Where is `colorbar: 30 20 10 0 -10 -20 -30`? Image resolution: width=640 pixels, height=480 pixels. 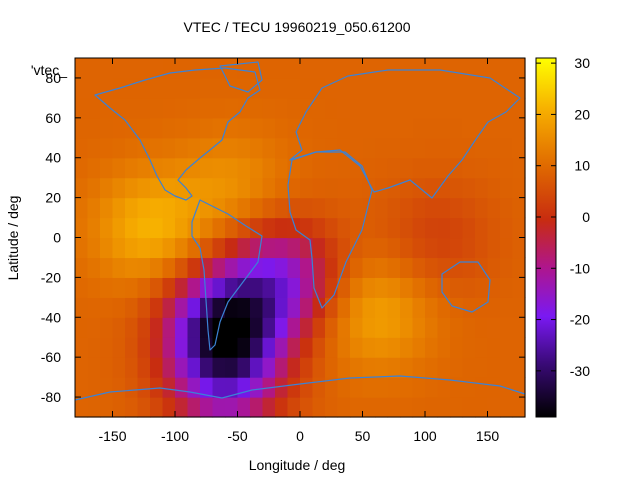 colorbar: 30 20 10 0 -10 -20 -30 is located at coordinates (562, 236).